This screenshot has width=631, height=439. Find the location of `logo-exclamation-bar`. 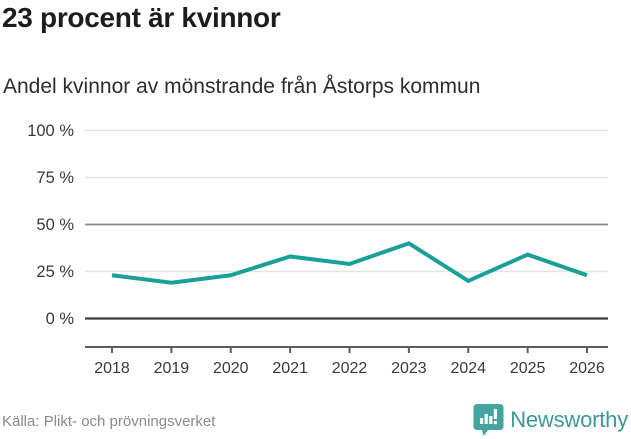

logo-exclamation-bar is located at coordinates (495, 414).